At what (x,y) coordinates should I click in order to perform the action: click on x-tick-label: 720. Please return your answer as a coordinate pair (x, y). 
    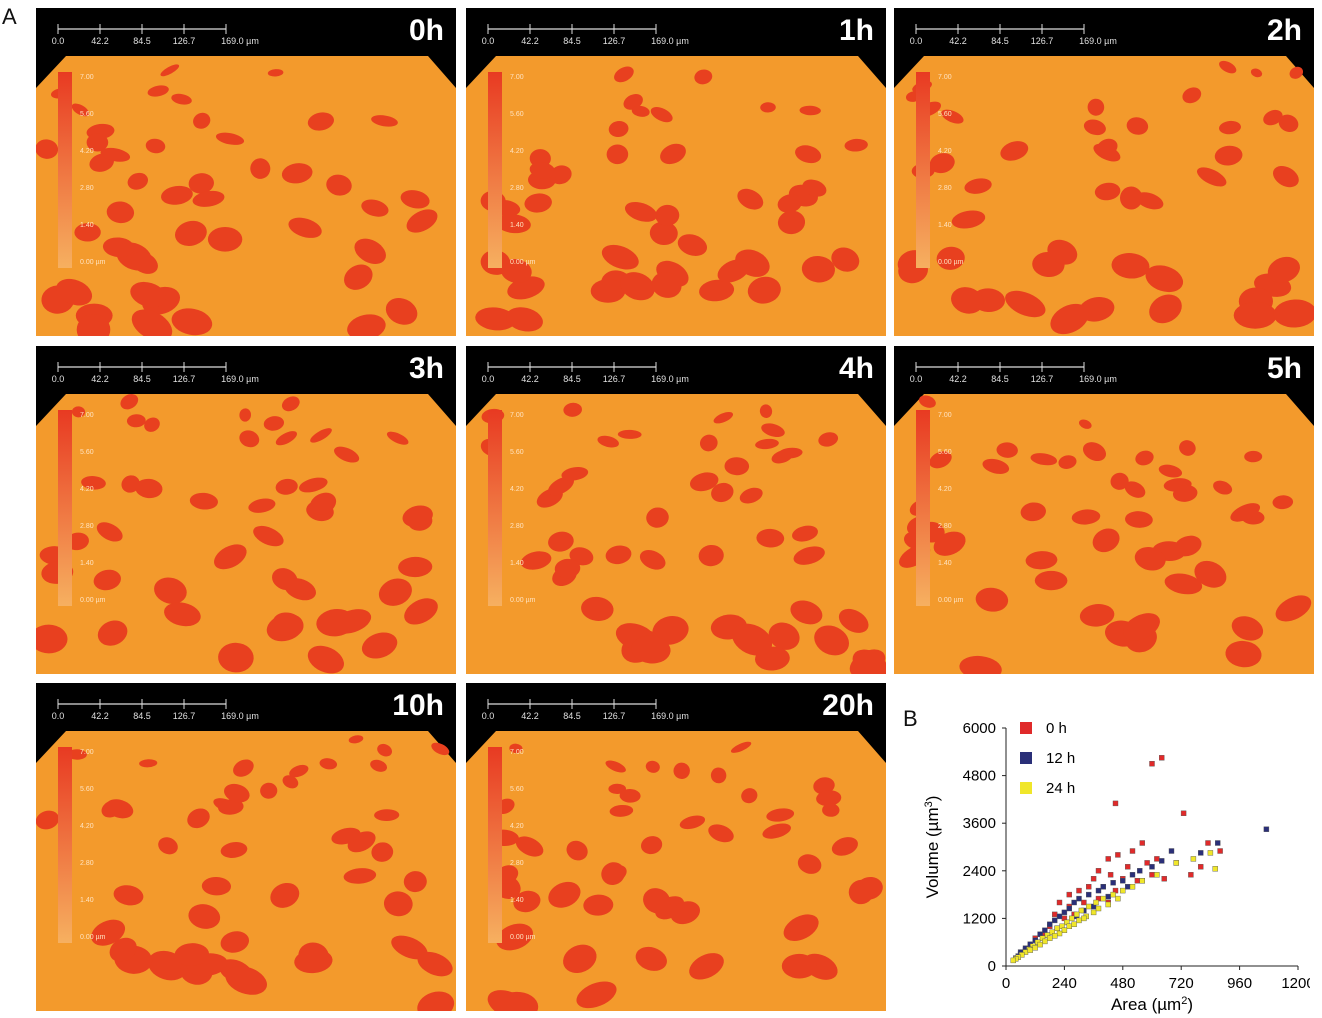
    Looking at the image, I should click on (1181, 983).